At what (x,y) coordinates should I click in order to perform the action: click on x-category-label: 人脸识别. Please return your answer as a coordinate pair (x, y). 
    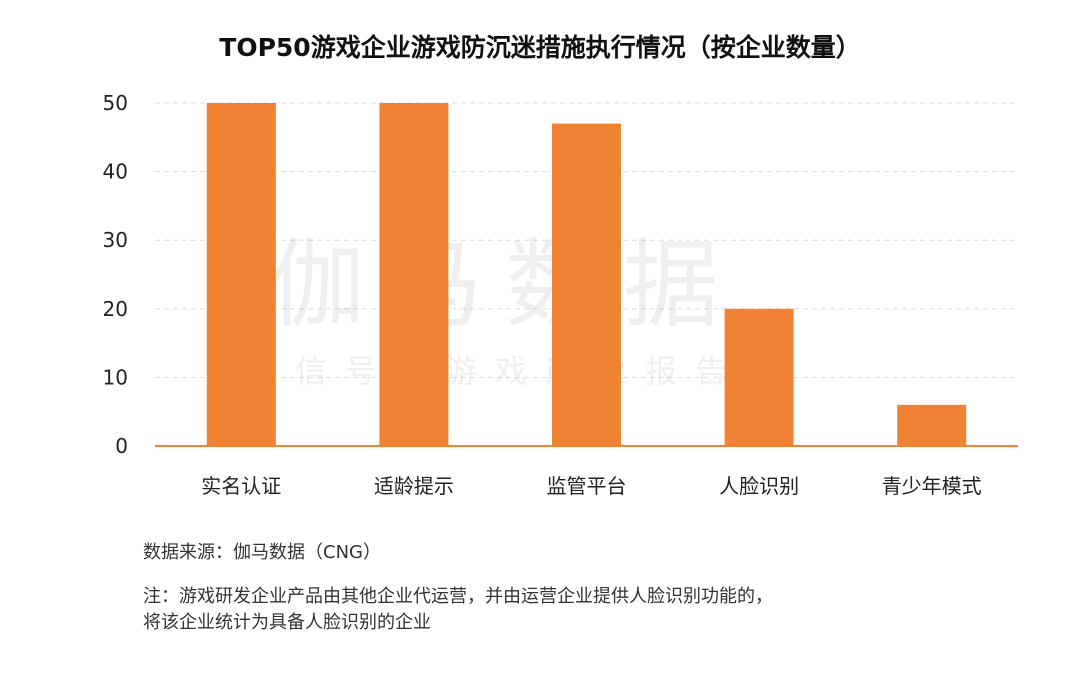
    Looking at the image, I should click on (759, 486).